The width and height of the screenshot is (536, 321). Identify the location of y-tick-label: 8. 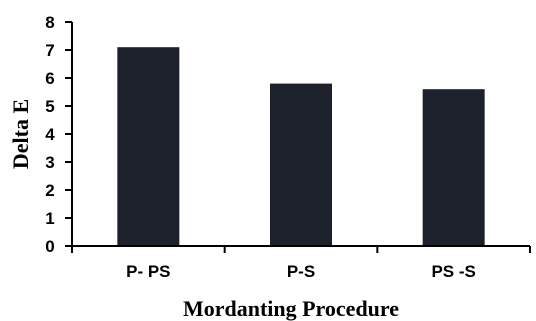
(49, 22).